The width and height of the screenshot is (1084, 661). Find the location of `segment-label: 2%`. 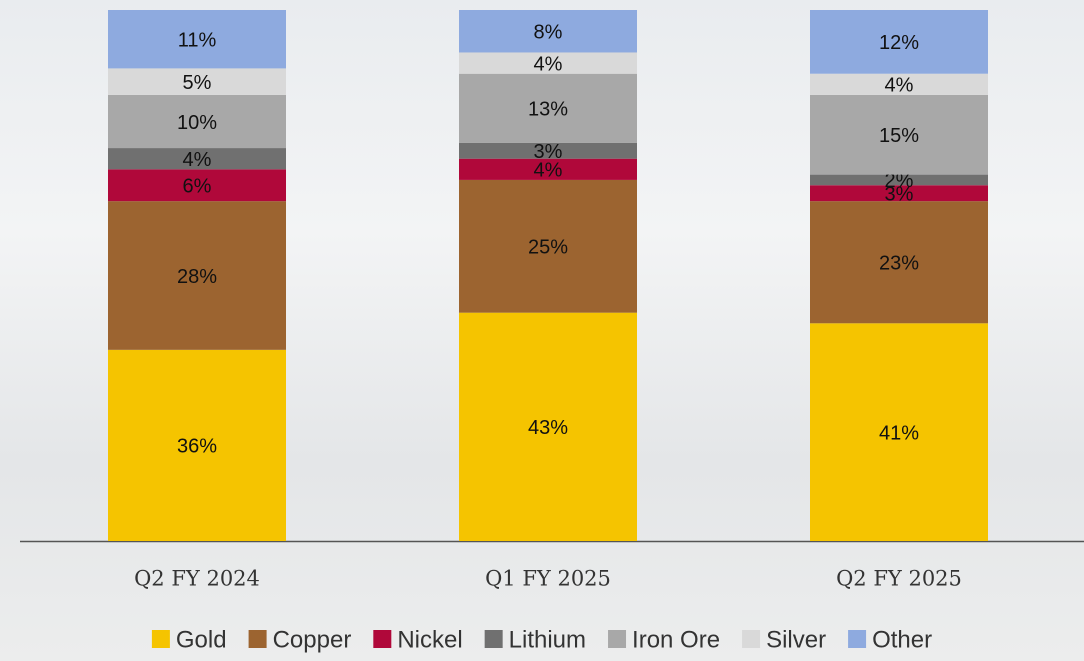

segment-label: 2% is located at coordinates (899, 181).